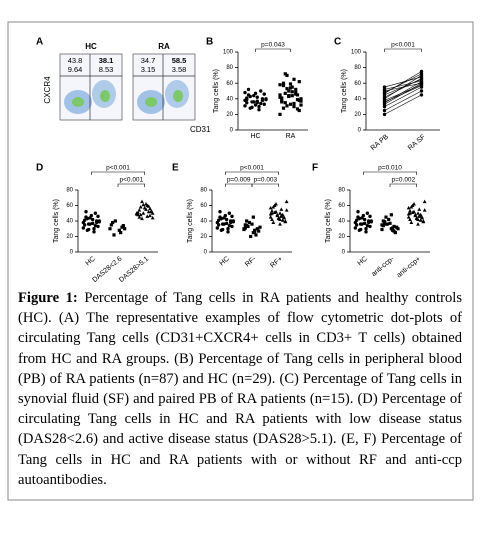  I want to click on y-tick-label: 20, so click(203, 237).